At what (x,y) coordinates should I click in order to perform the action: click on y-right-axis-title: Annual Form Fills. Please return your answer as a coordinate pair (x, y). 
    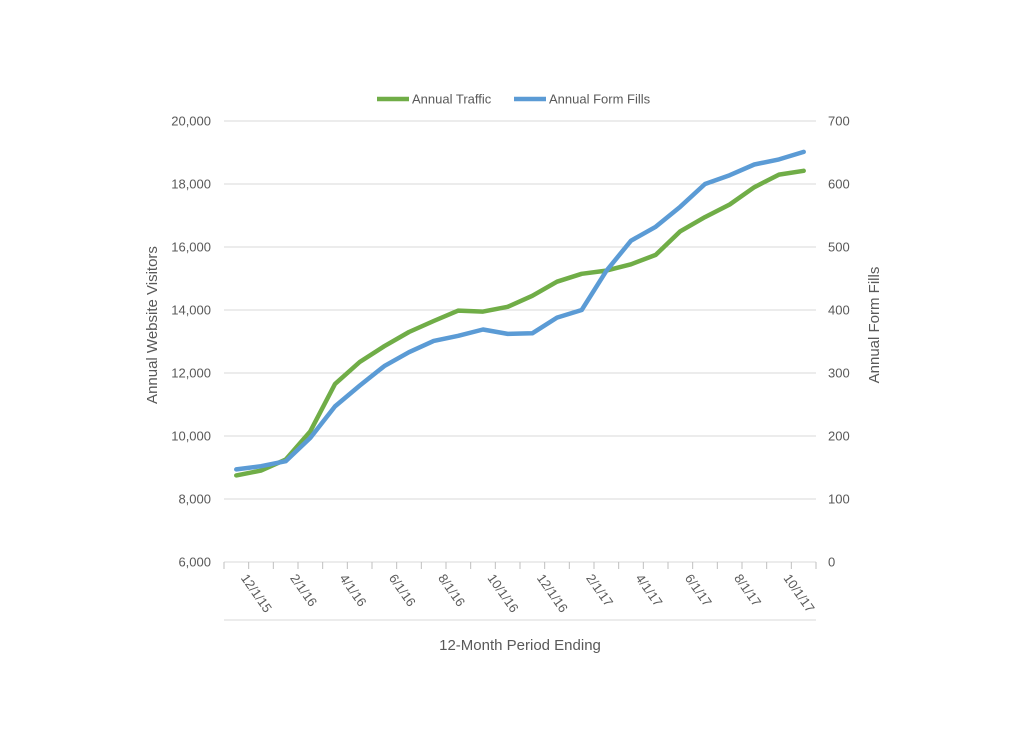
    Looking at the image, I should click on (874, 325).